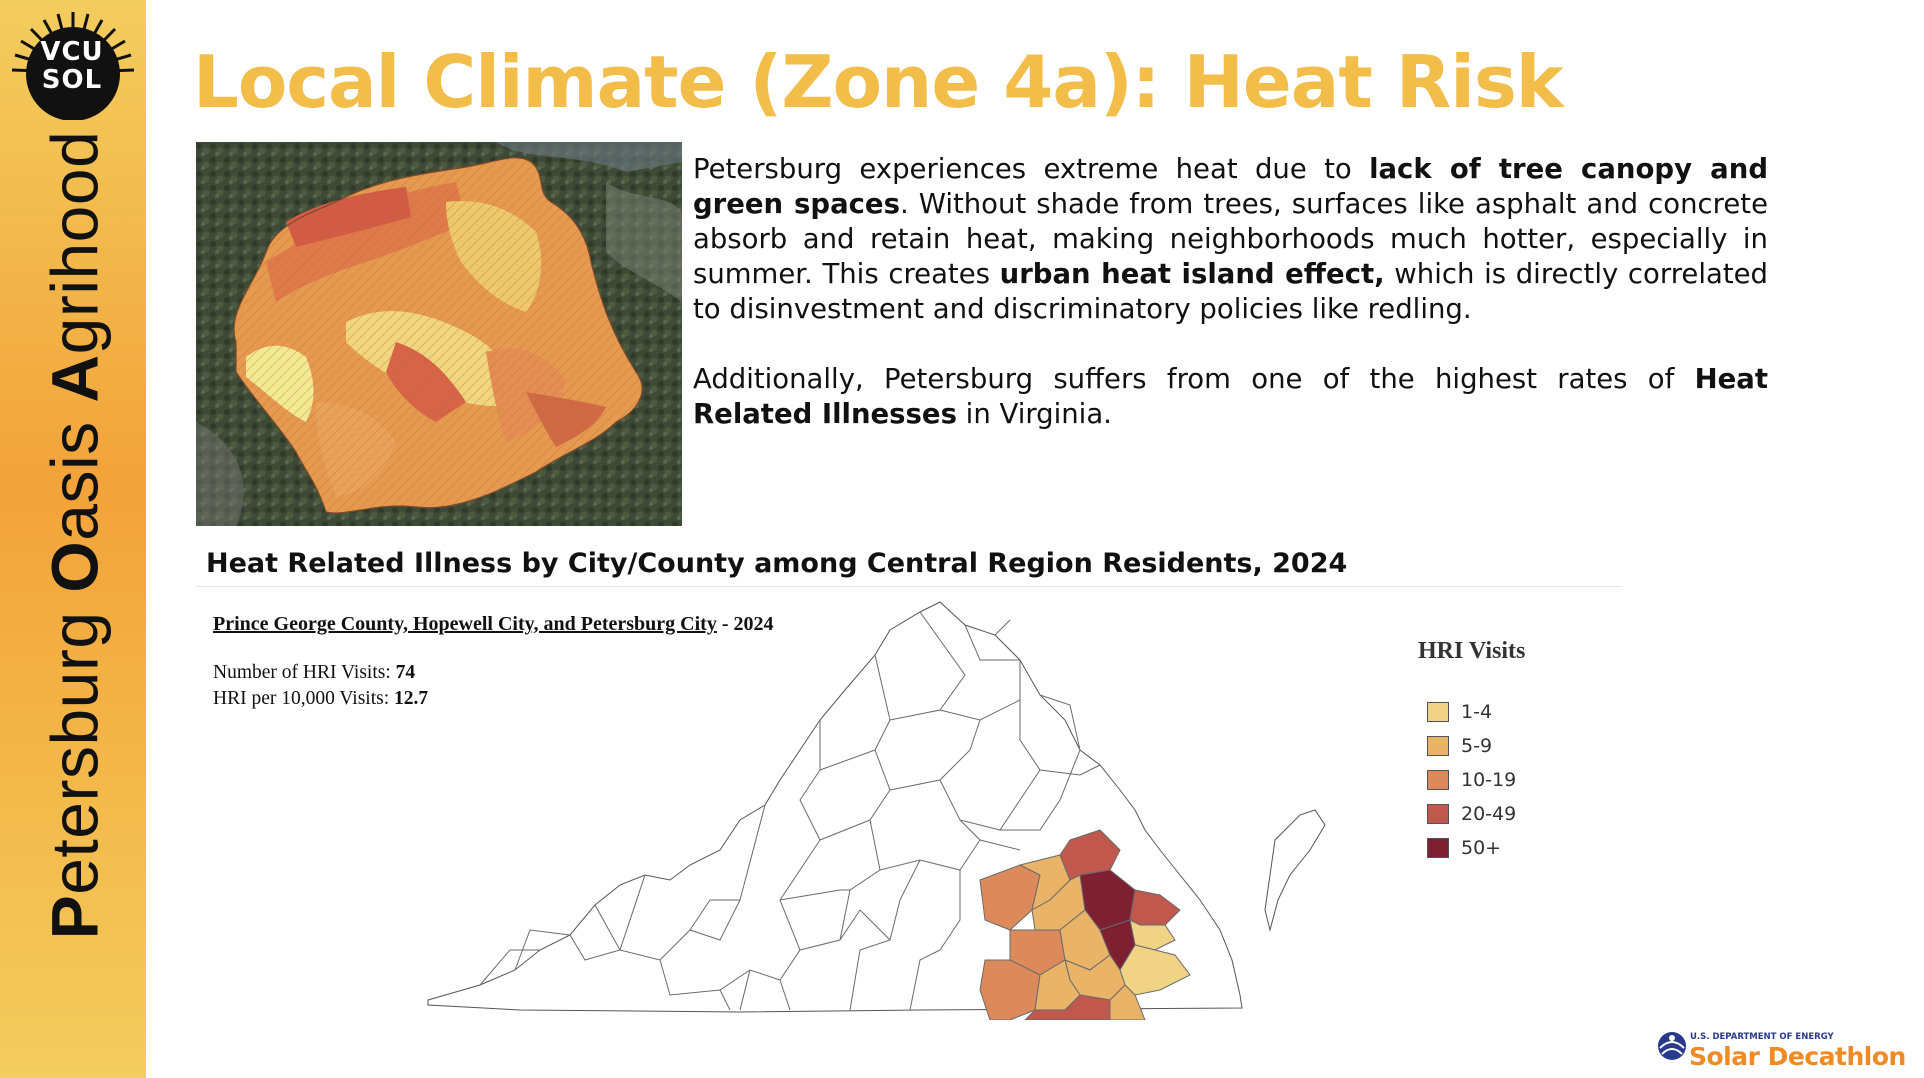 The height and width of the screenshot is (1078, 1924). I want to click on logo-text: VCU SOL, so click(72, 66).